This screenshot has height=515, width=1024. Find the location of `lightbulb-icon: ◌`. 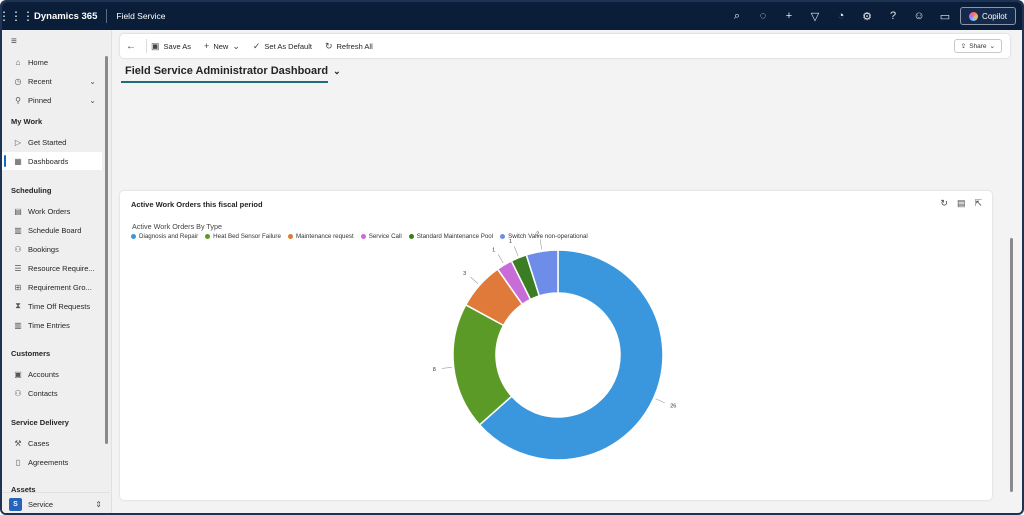

lightbulb-icon: ◌ is located at coordinates (763, 16).